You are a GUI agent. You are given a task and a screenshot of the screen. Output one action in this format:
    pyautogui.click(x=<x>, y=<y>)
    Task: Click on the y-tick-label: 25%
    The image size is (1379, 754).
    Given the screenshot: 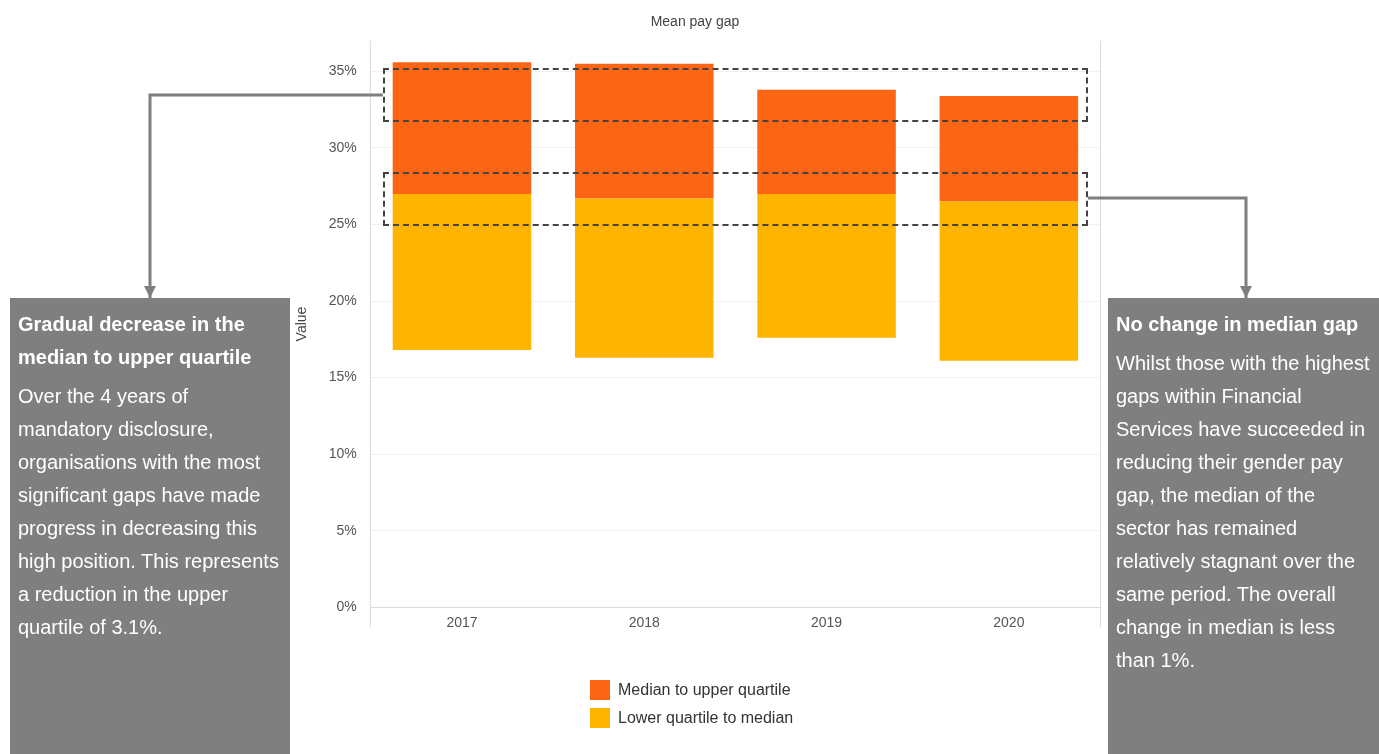 What is the action you would take?
    pyautogui.click(x=342, y=223)
    